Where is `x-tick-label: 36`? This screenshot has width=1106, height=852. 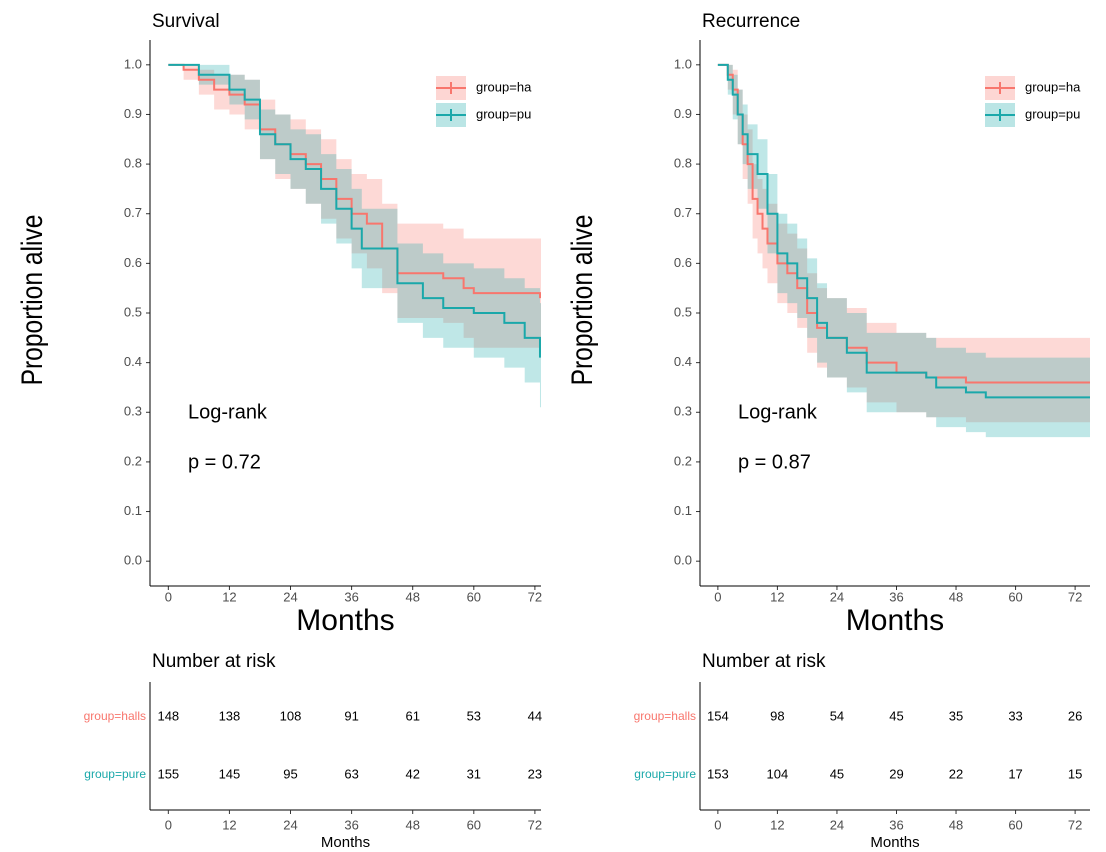 x-tick-label: 36 is located at coordinates (896, 596).